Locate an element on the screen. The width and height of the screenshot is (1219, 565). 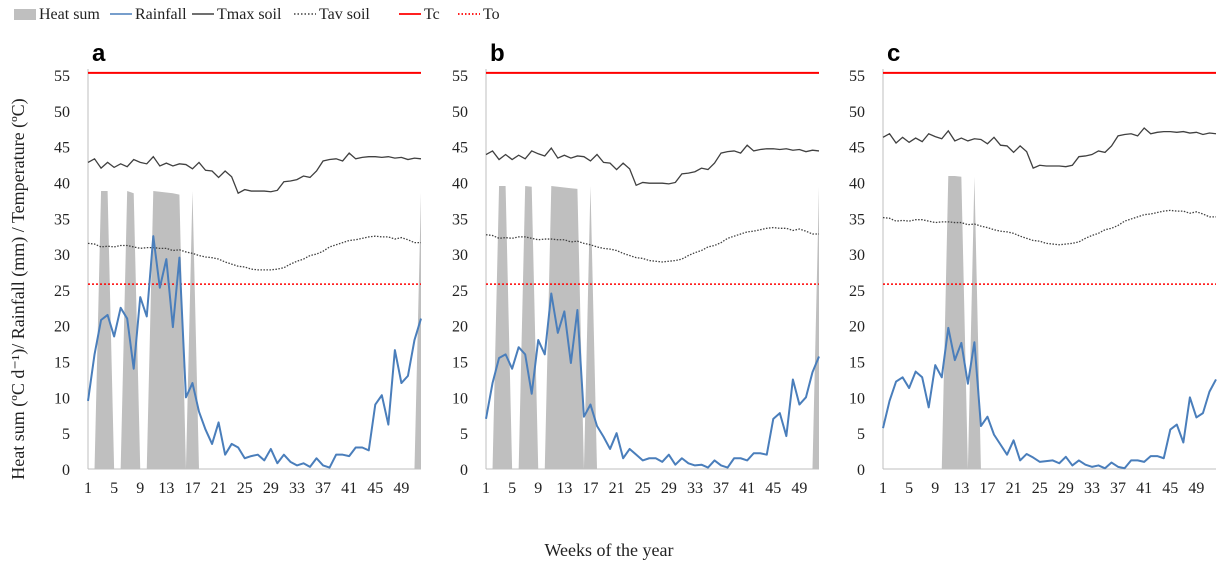
legend-item-tav-soil: Tav soil is located at coordinates (332, 14).